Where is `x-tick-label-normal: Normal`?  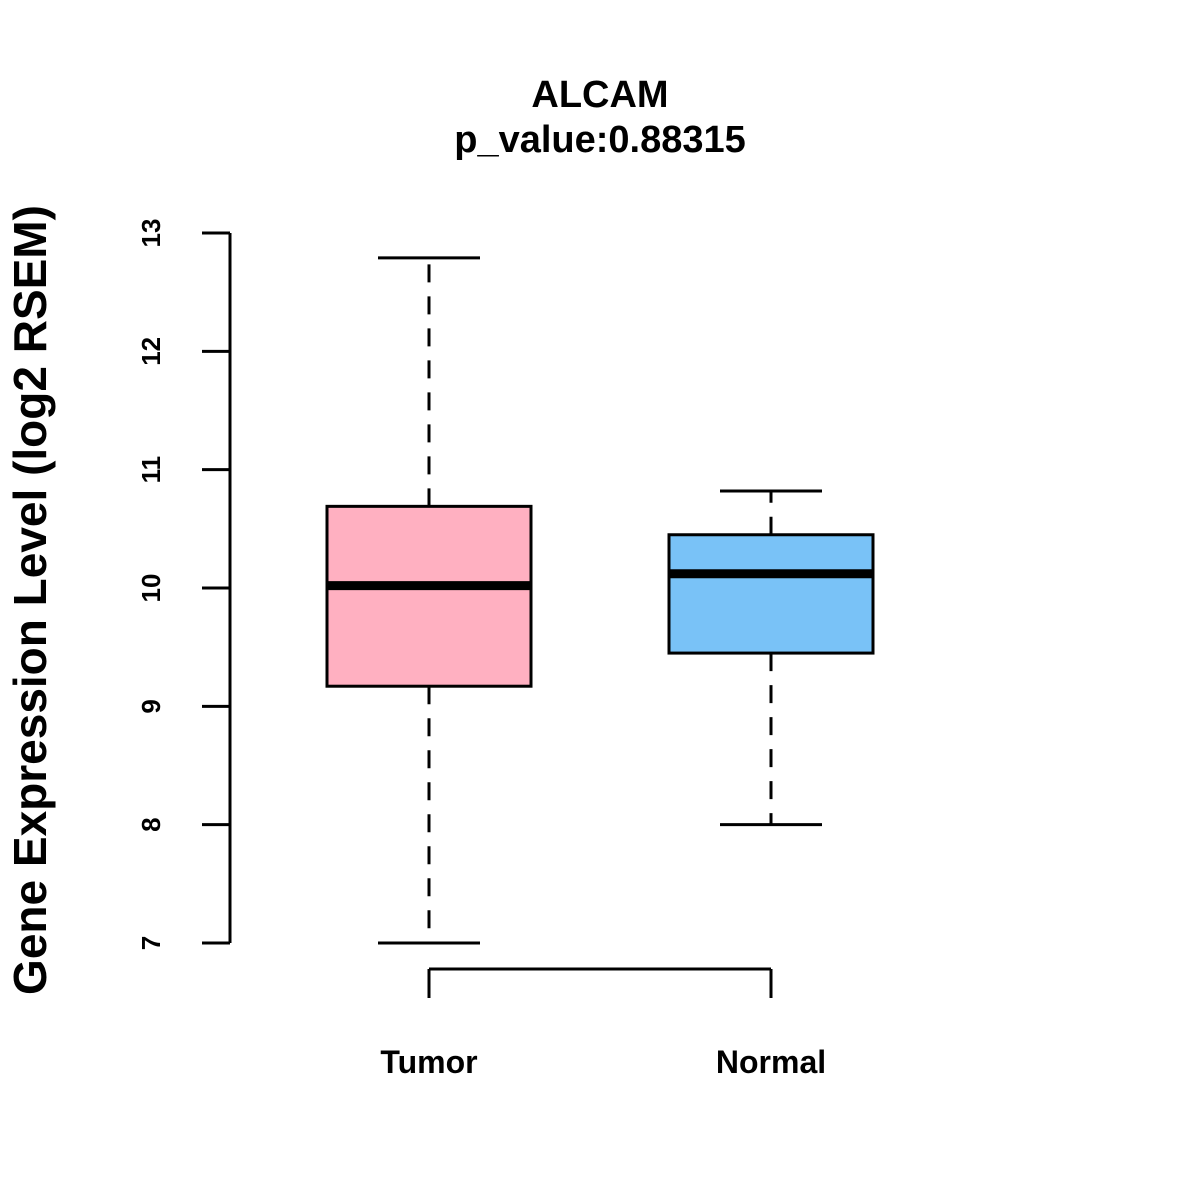 x-tick-label-normal: Normal is located at coordinates (771, 1062).